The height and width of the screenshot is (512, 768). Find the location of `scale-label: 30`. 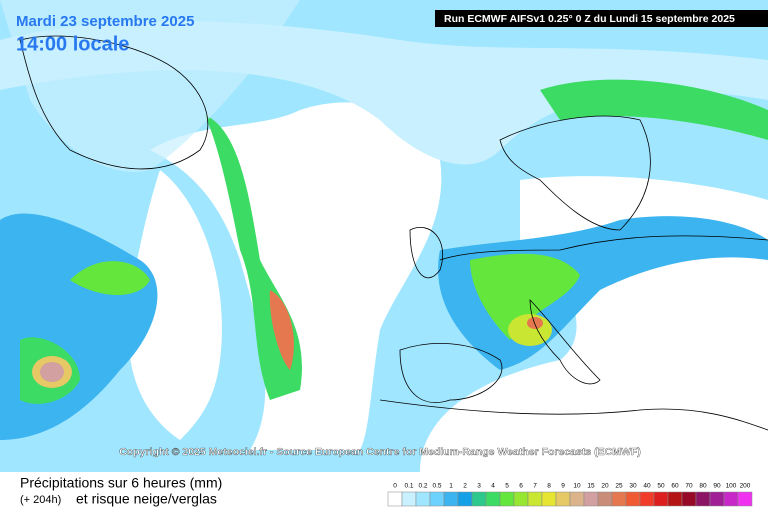

scale-label: 30 is located at coordinates (633, 486).